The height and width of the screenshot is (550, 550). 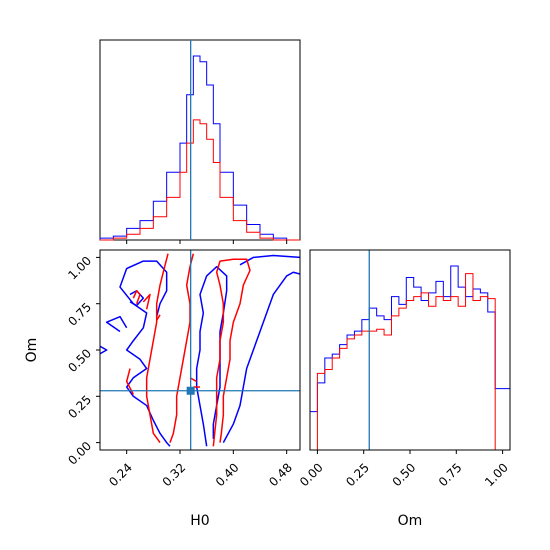 I want to click on ylabel-om: Om, so click(x=32, y=350).